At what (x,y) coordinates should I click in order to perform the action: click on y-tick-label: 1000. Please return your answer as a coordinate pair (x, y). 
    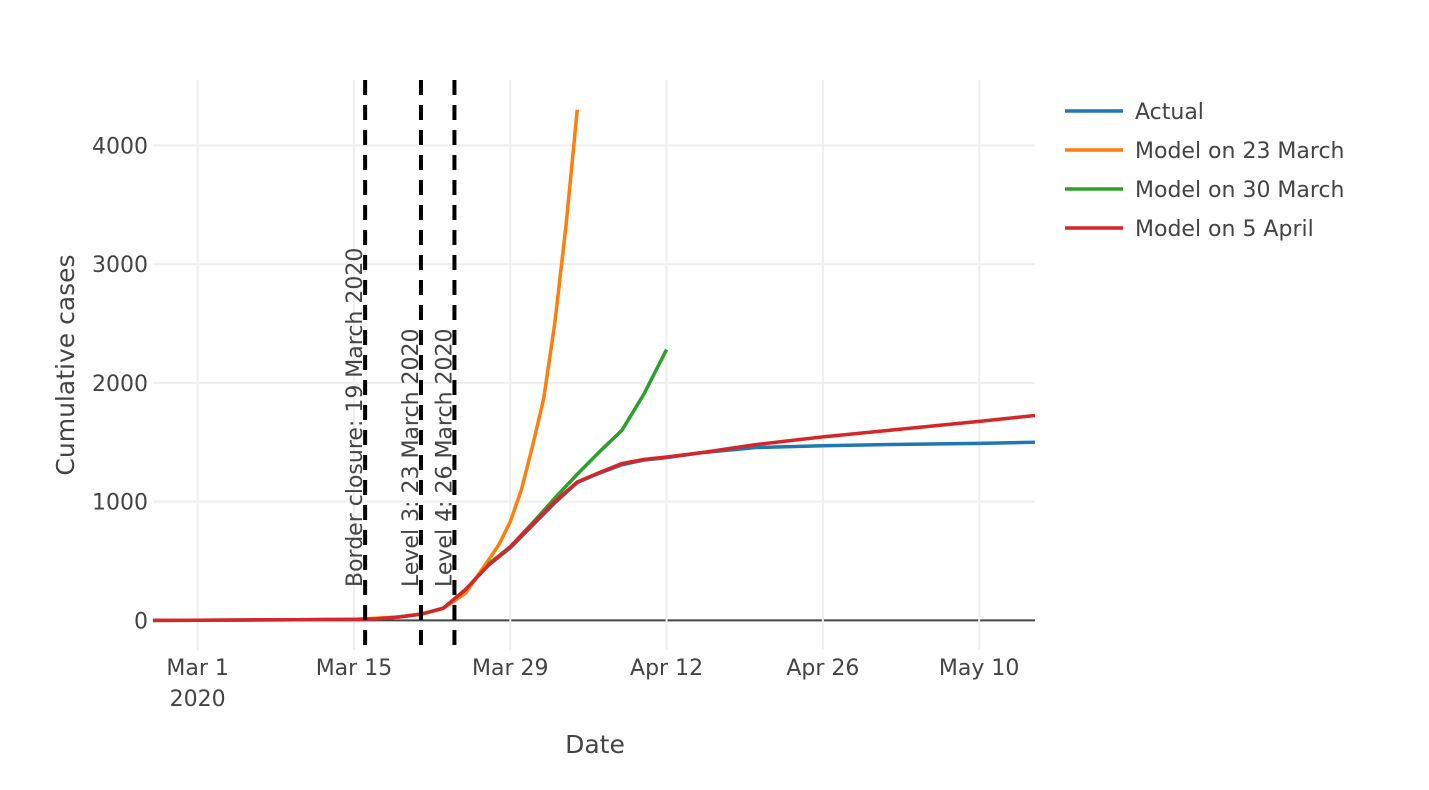
    Looking at the image, I should click on (120, 503).